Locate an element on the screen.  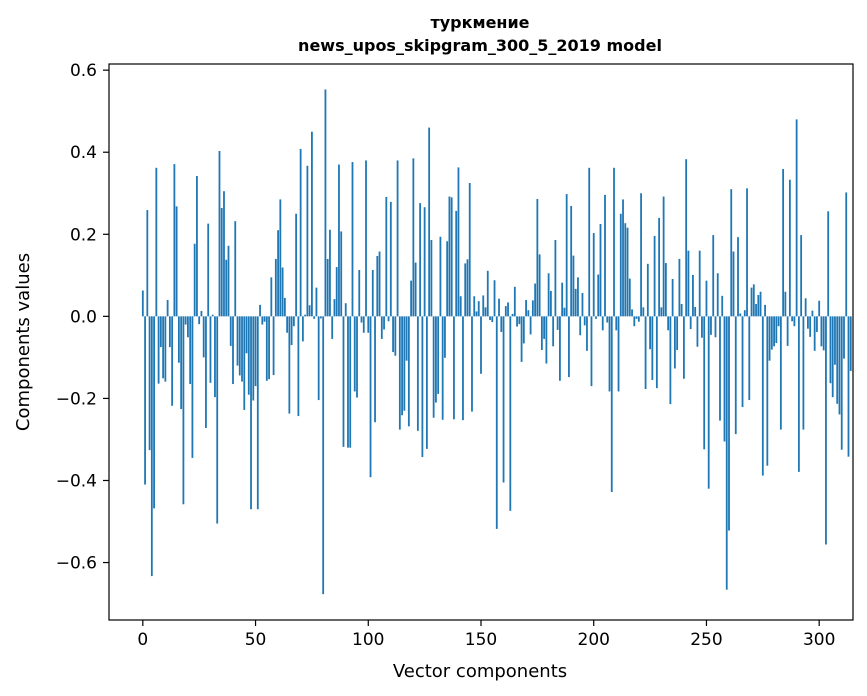
y-tick-label: −0.4 is located at coordinates (76, 481).